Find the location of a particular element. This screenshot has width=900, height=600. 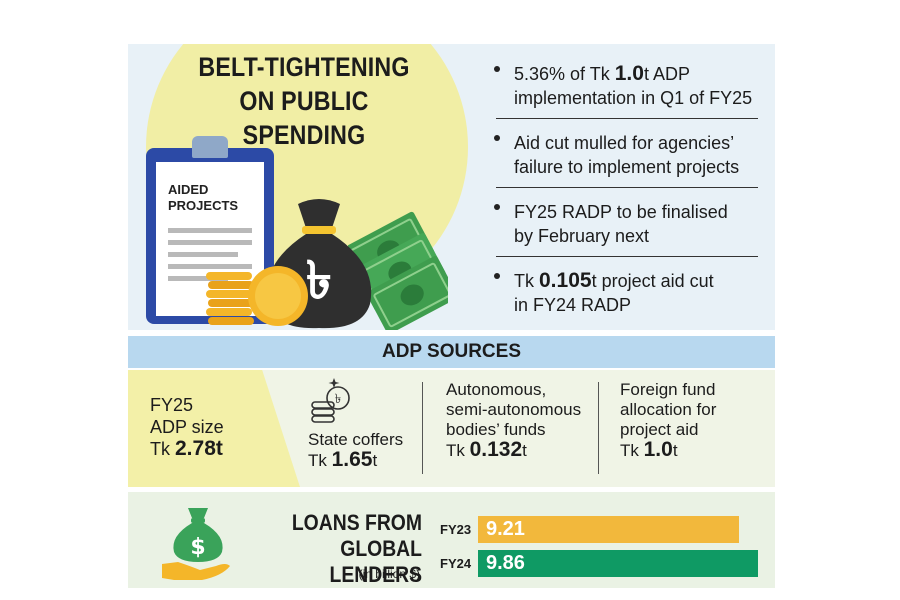

loans-title: LOANS FROM GLOBAL LENDERS is located at coordinates (346, 549).